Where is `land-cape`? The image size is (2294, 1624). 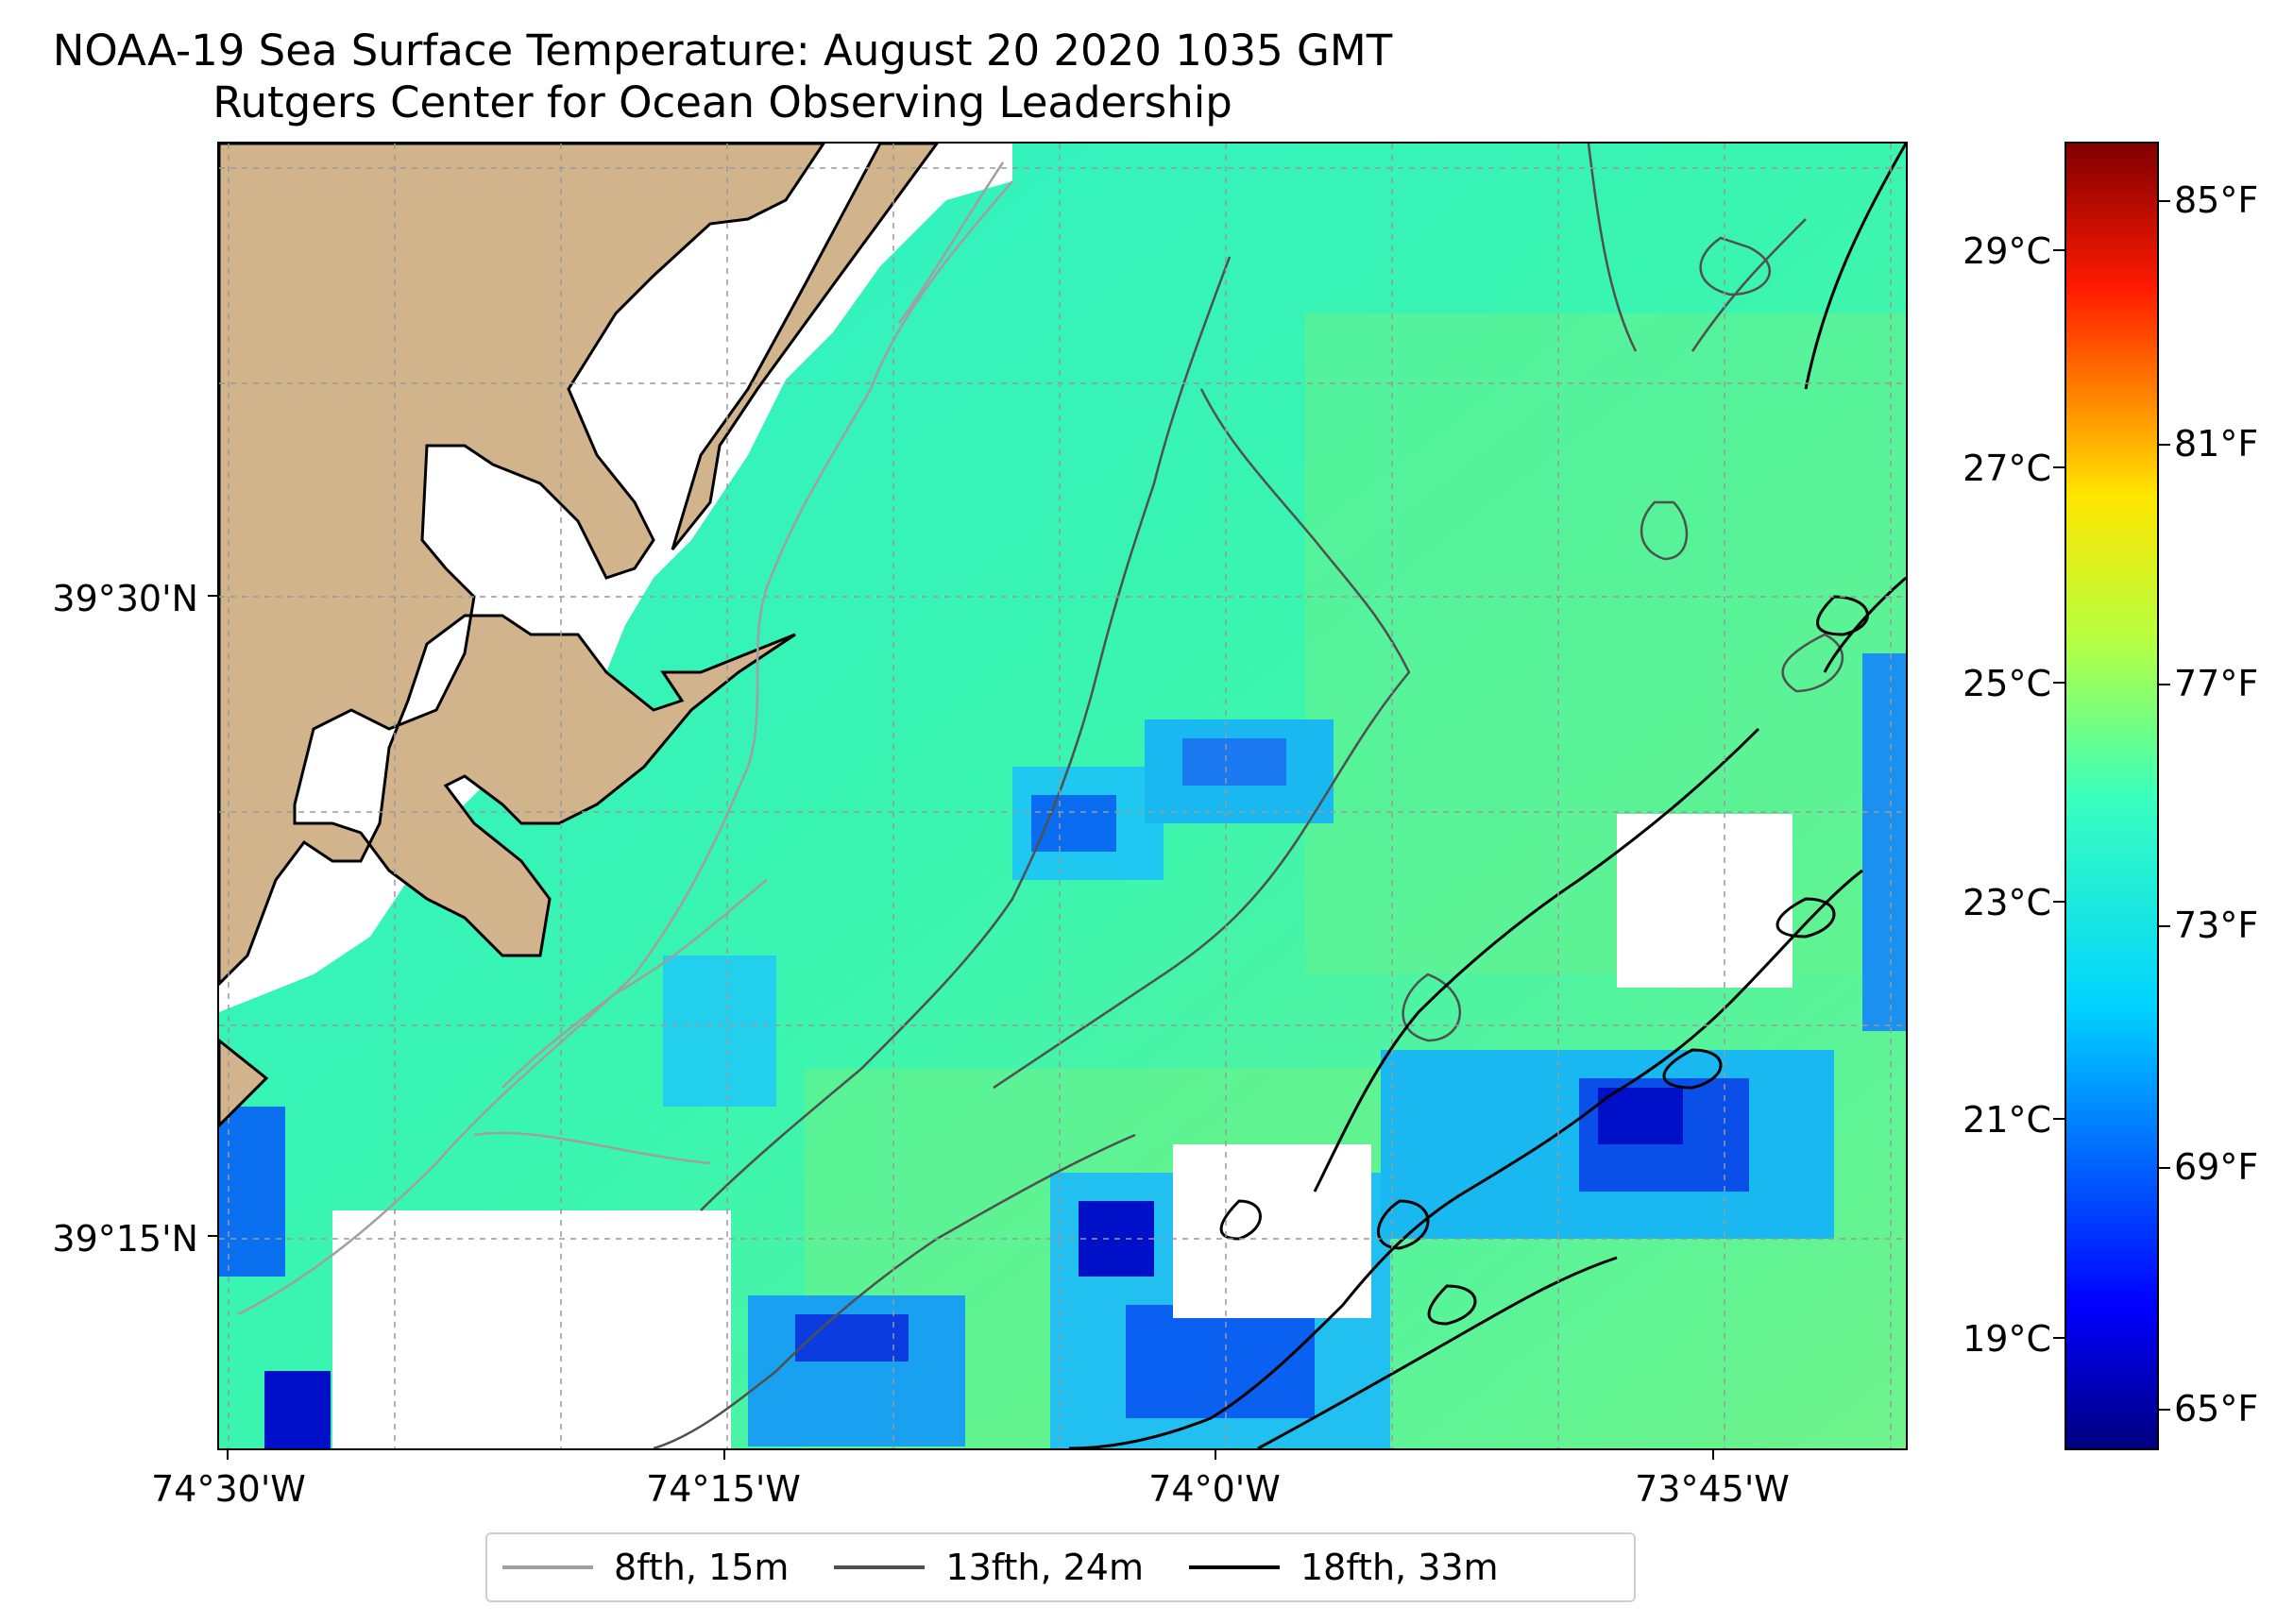 land-cape is located at coordinates (244, 1083).